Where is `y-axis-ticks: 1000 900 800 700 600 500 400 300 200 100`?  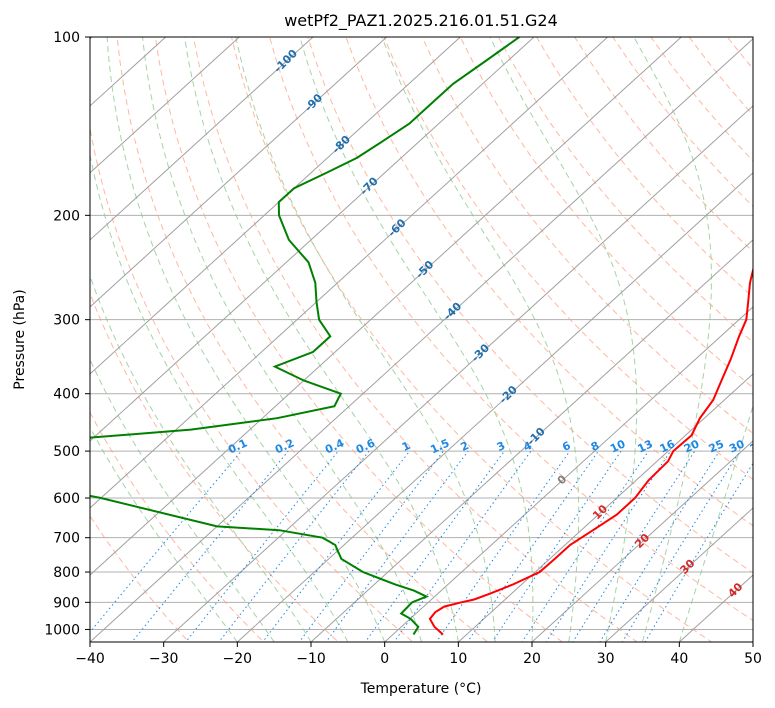 y-axis-ticks: 1000 900 800 700 600 500 400 300 200 100 is located at coordinates (67, 334).